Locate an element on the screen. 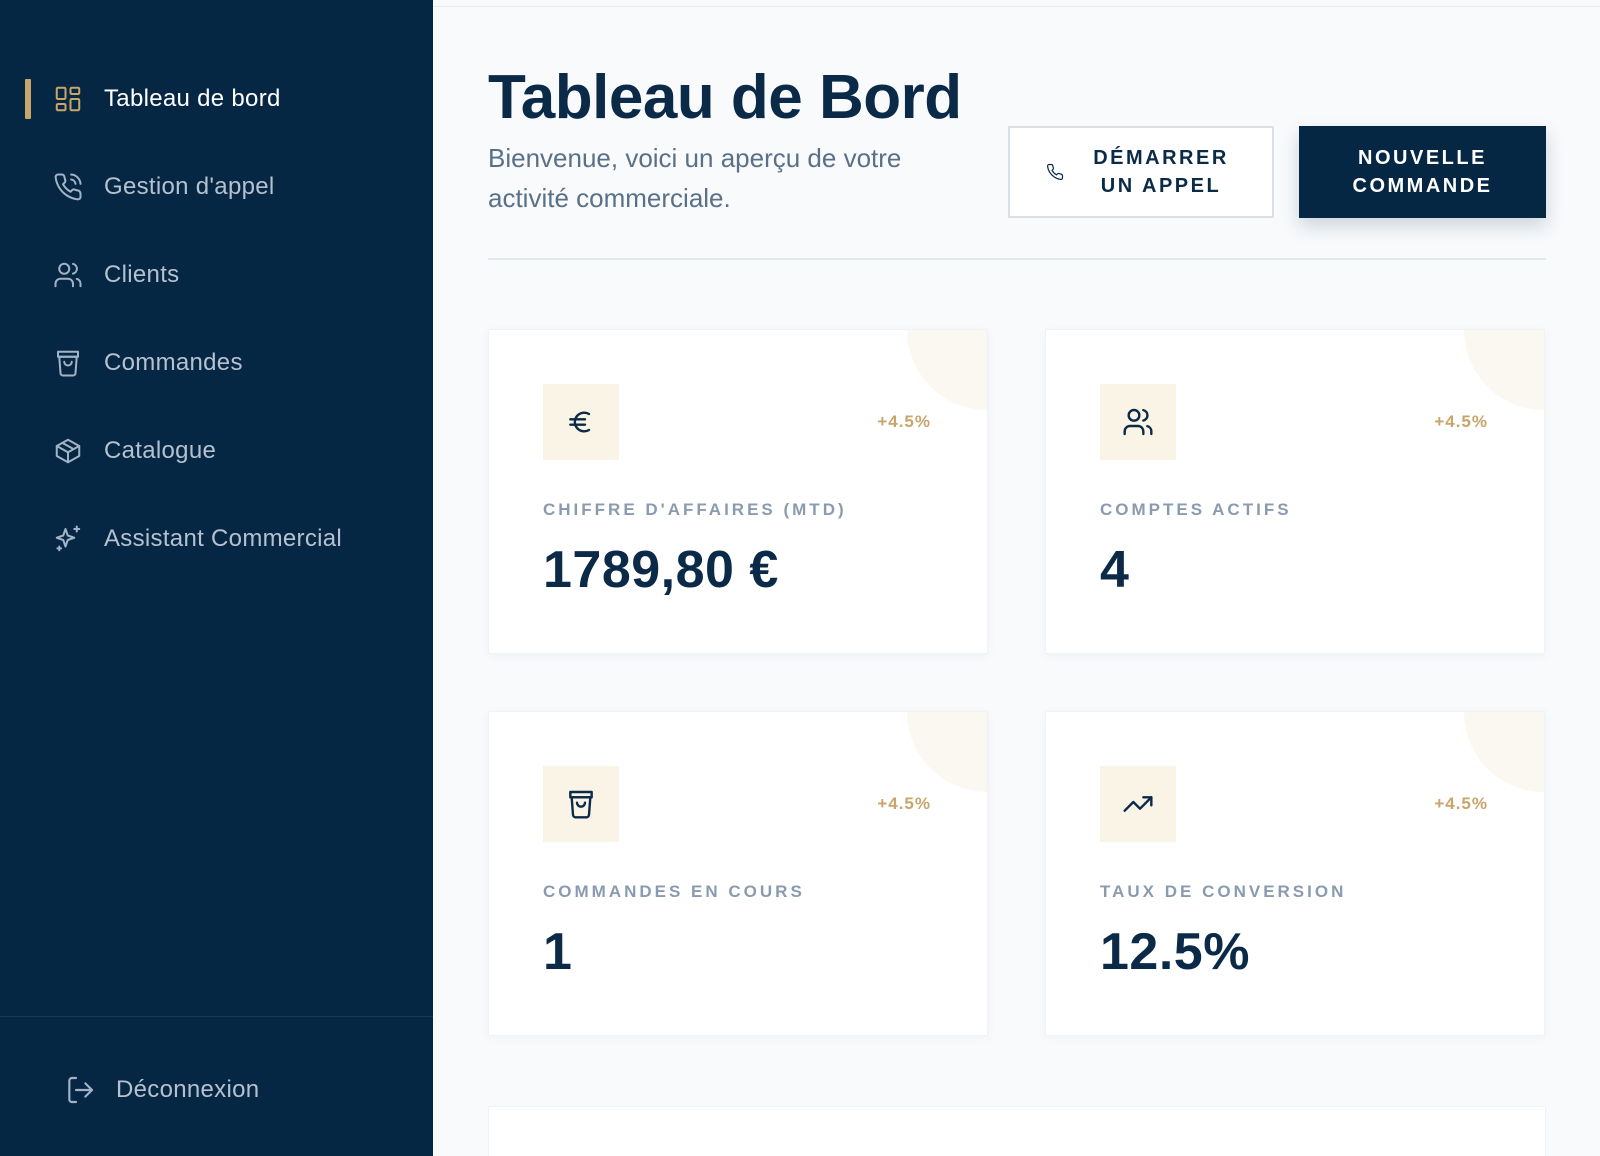  sidebar-item-label: Tableau de bord is located at coordinates (192, 98).